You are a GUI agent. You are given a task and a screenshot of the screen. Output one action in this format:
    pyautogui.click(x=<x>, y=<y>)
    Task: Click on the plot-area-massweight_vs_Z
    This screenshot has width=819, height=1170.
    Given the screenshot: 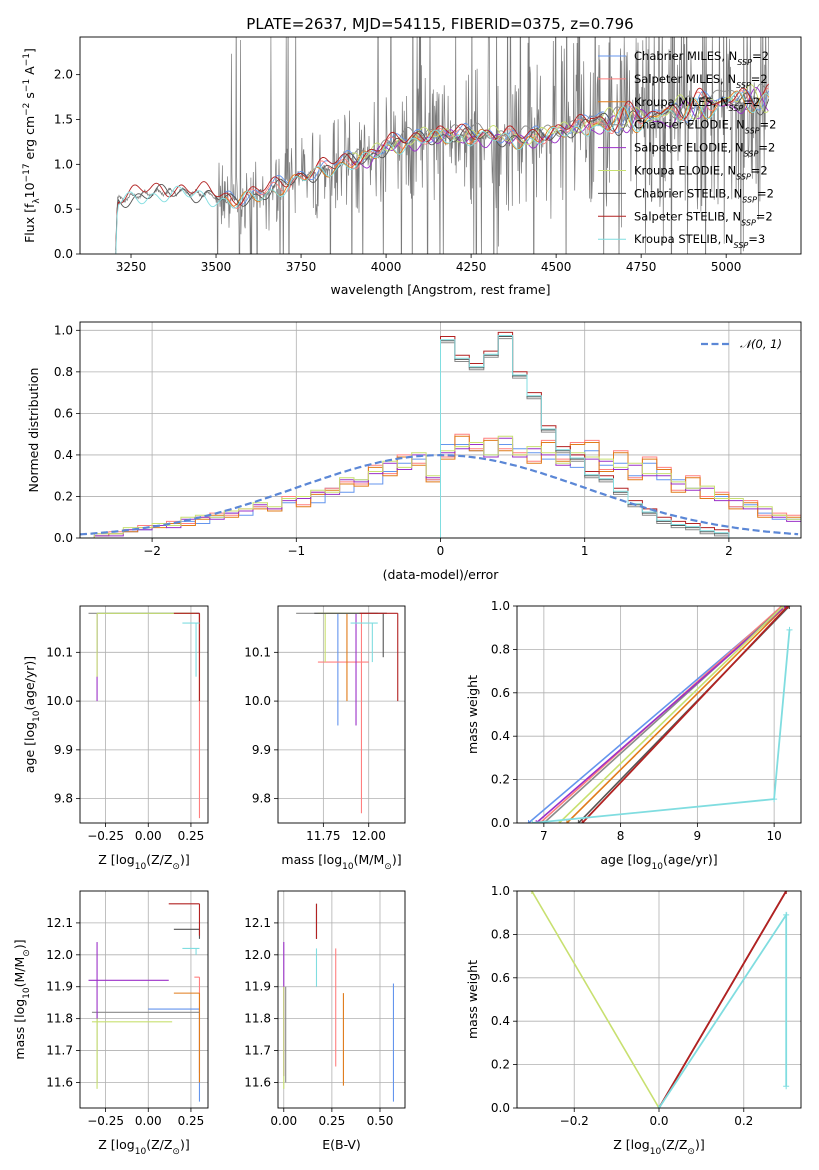 What is the action you would take?
    pyautogui.click(x=659, y=999)
    